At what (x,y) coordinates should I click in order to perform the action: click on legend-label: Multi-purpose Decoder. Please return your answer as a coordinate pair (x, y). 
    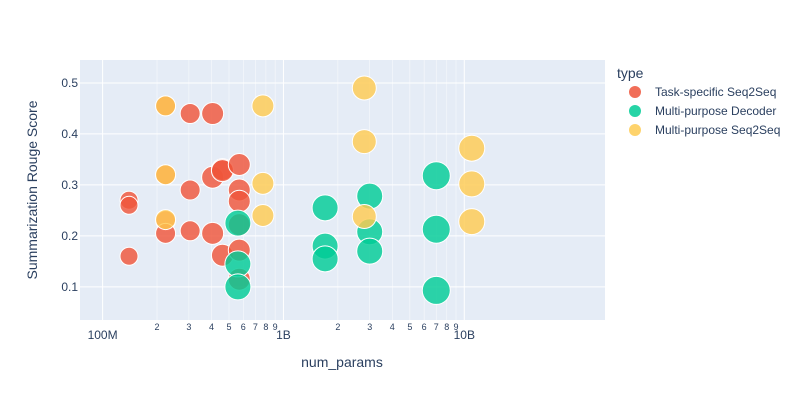
    Looking at the image, I should click on (715, 111).